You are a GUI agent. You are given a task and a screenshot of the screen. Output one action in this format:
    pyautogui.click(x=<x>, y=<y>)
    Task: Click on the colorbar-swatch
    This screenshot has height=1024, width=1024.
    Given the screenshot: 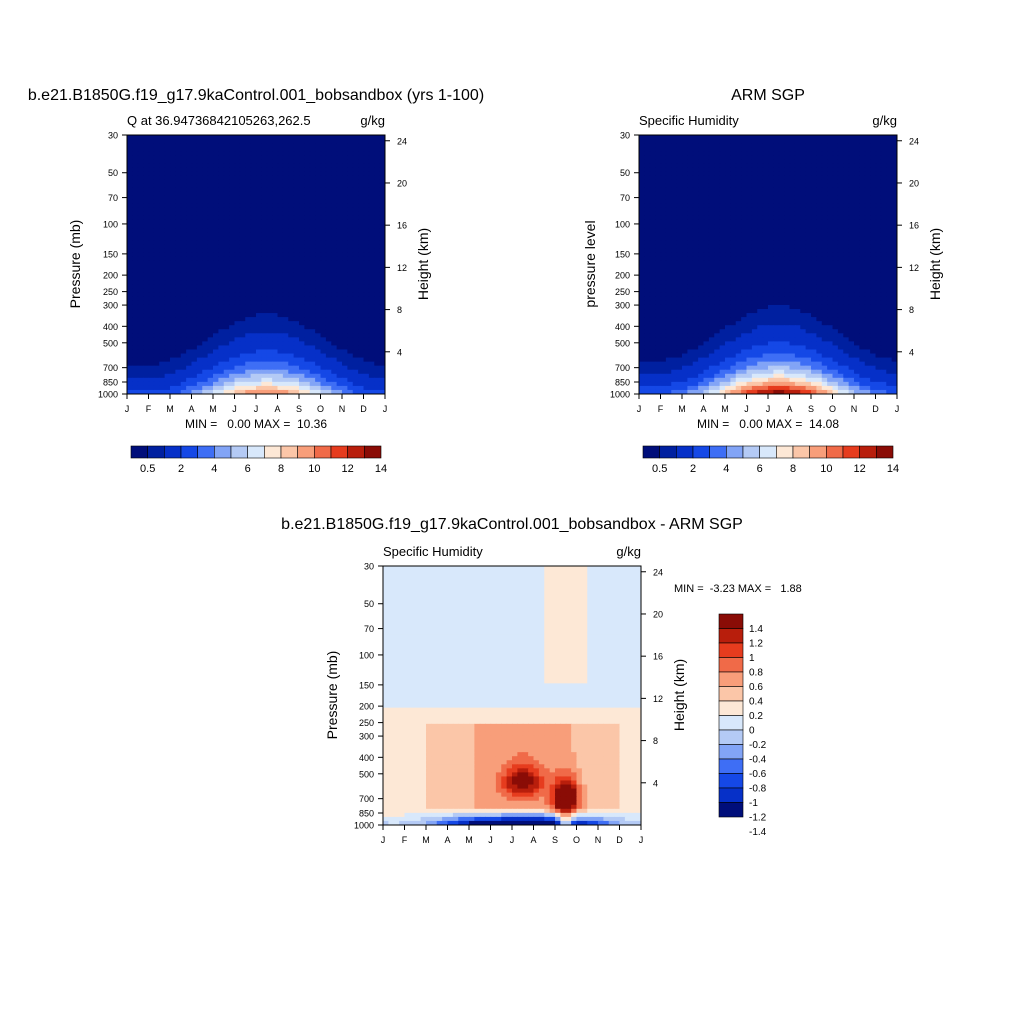 What is the action you would take?
    pyautogui.click(x=173, y=452)
    